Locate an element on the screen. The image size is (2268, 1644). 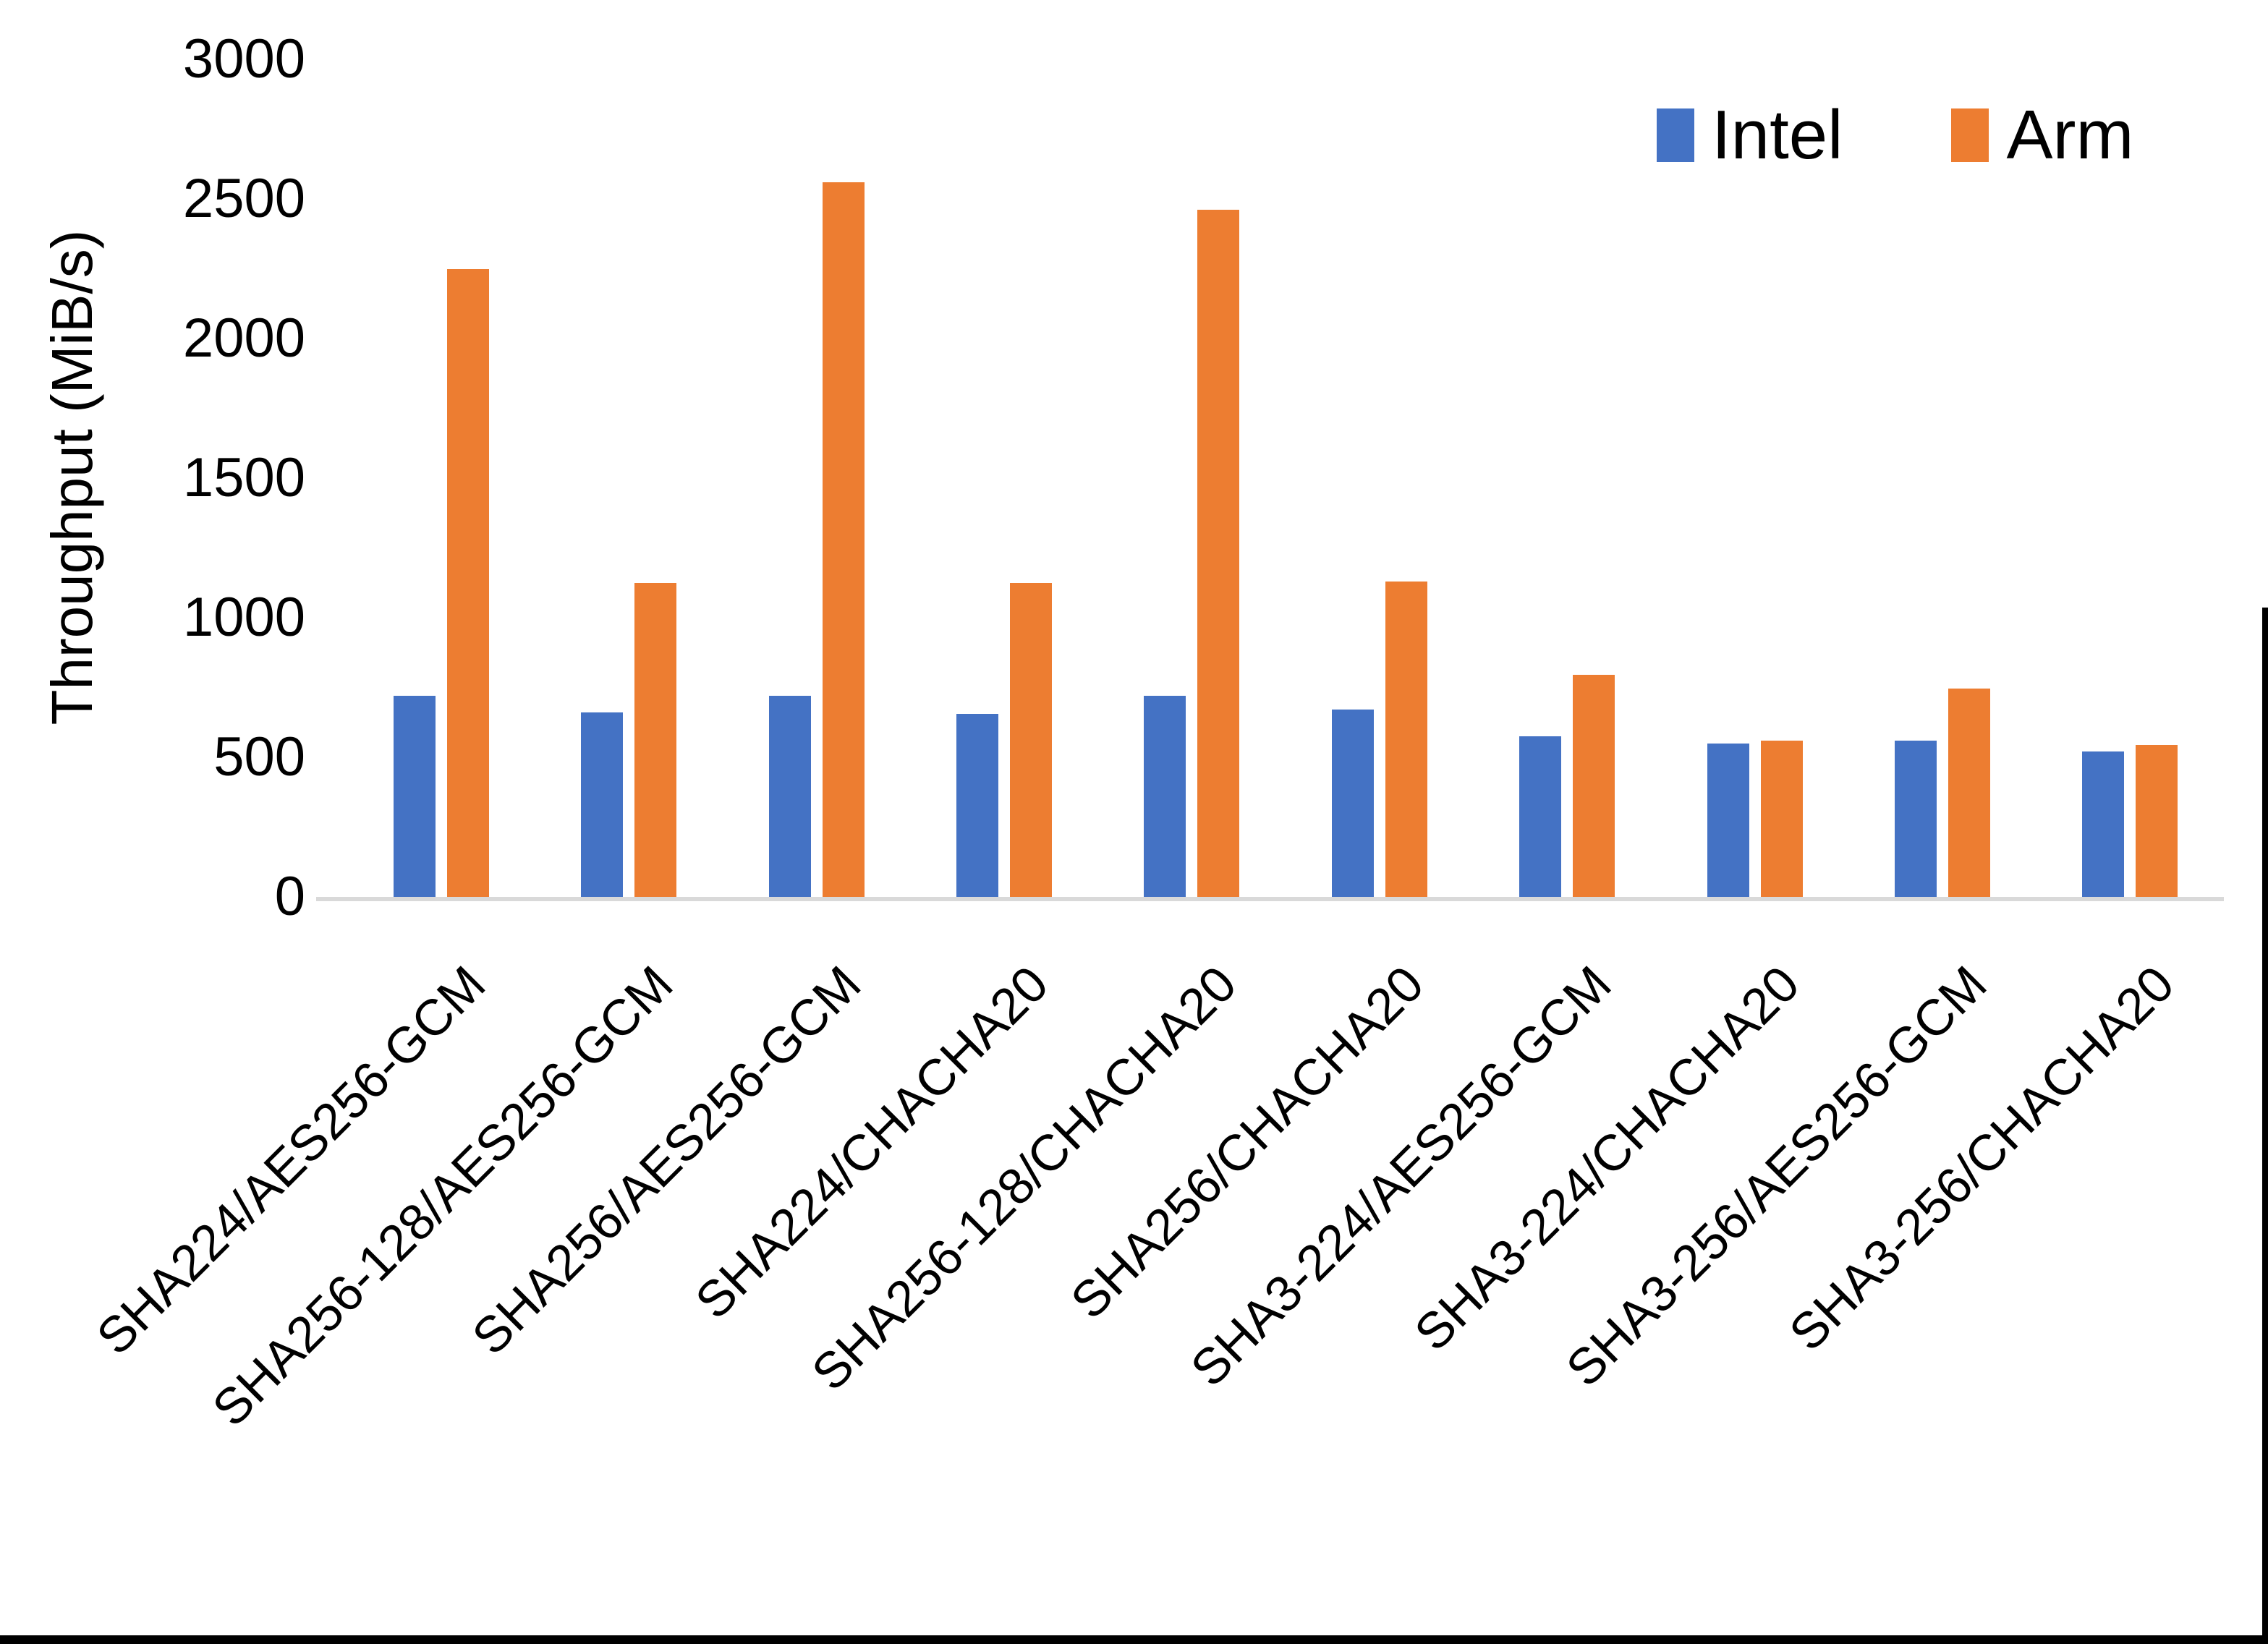
y-axis-tick-1000: 1000 is located at coordinates (243, 617).